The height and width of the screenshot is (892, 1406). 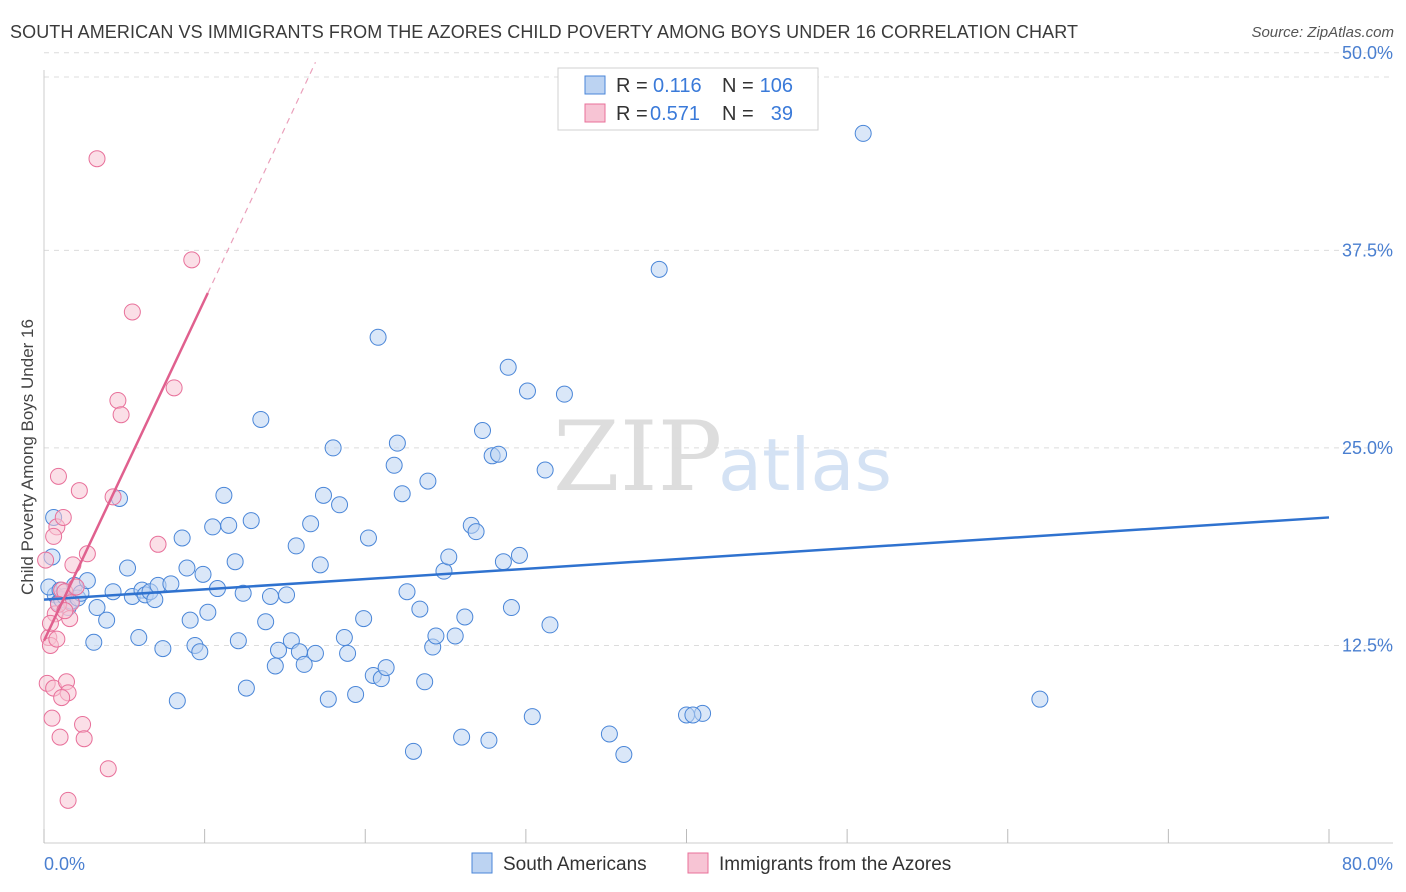 I want to click on watermark-atlas: atlas, so click(x=805, y=465).